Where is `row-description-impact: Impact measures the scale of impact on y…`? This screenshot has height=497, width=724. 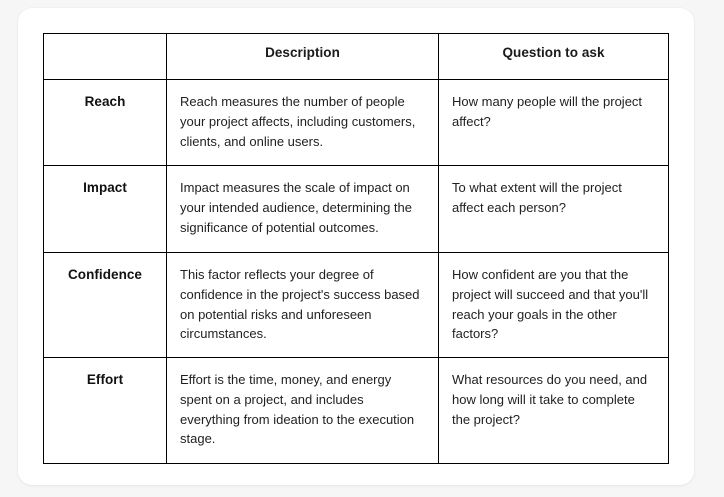
row-description-impact: Impact measures the scale of impact on y… is located at coordinates (302, 209).